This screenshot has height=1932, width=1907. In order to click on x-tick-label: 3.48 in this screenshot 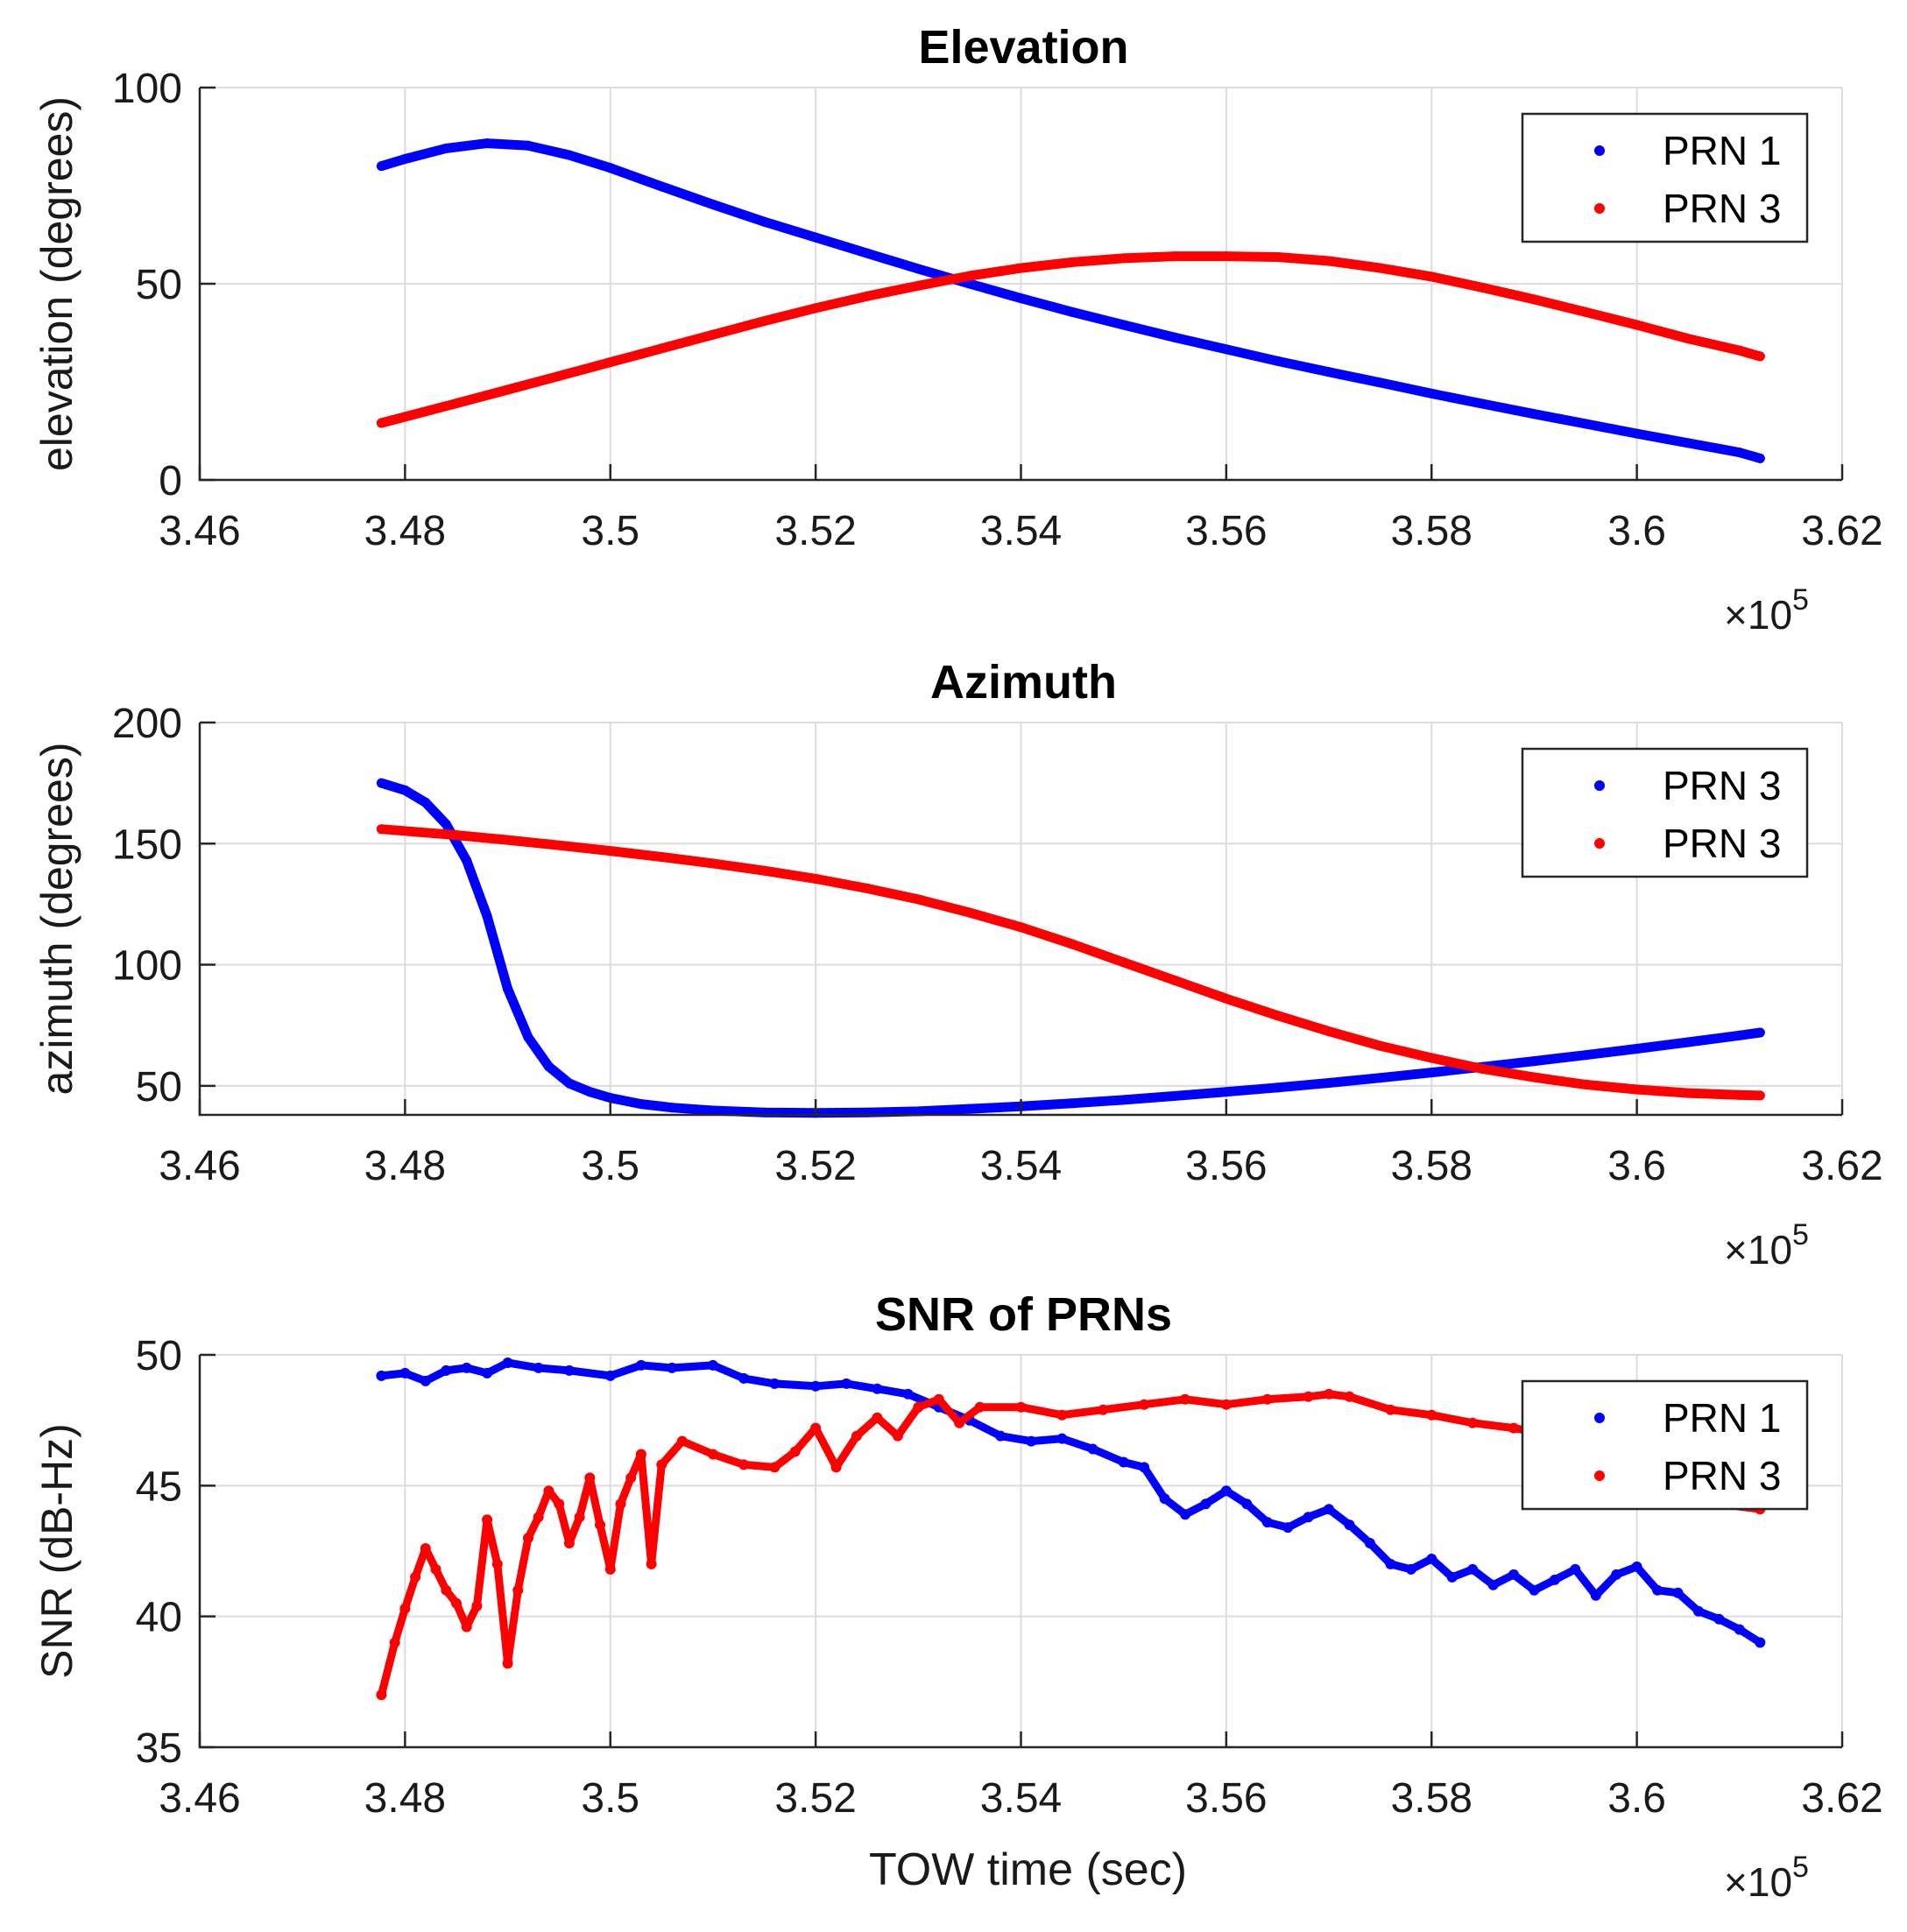, I will do `click(405, 1798)`.